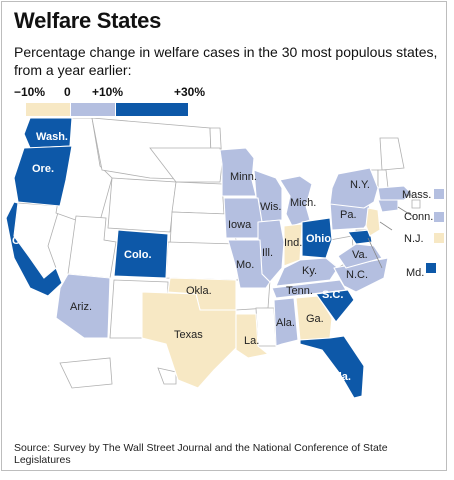 The image size is (454, 480). Describe the element at coordinates (415, 273) in the screenshot. I see `label-md: Md.` at that location.